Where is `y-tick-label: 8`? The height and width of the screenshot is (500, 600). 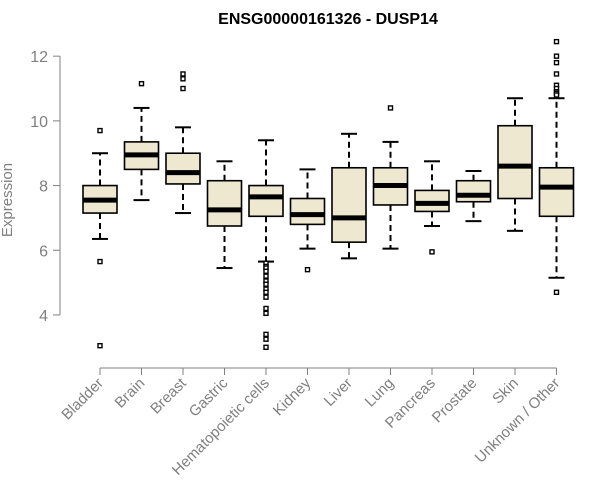 y-tick-label: 8 is located at coordinates (43, 187).